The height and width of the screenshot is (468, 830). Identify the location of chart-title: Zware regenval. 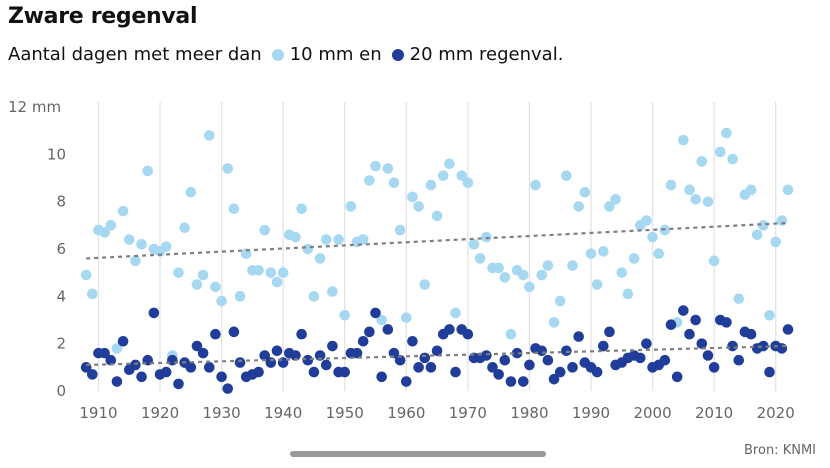
(103, 16).